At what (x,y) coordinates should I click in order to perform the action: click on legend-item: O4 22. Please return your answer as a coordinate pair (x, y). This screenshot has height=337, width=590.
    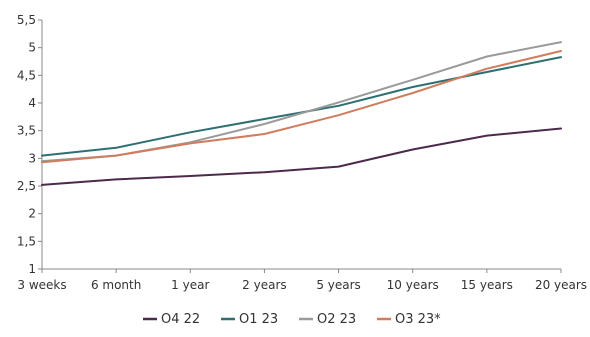
    Looking at the image, I should click on (171, 319).